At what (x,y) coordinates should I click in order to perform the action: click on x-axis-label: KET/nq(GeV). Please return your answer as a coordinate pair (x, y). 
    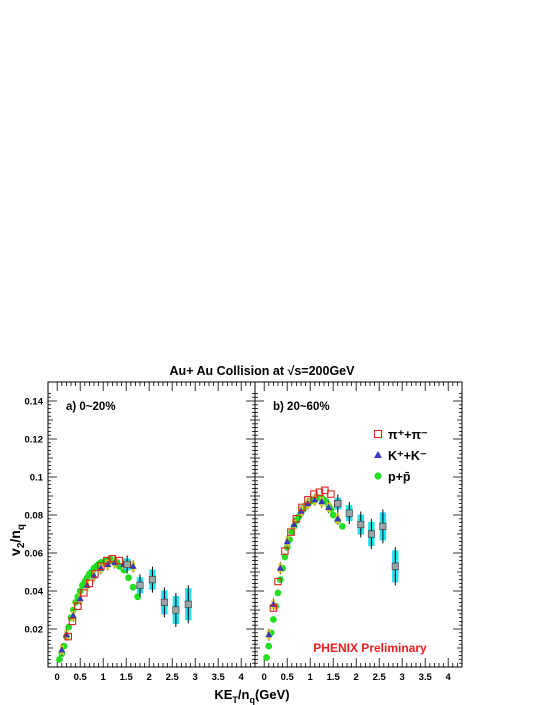
    Looking at the image, I should click on (251, 696).